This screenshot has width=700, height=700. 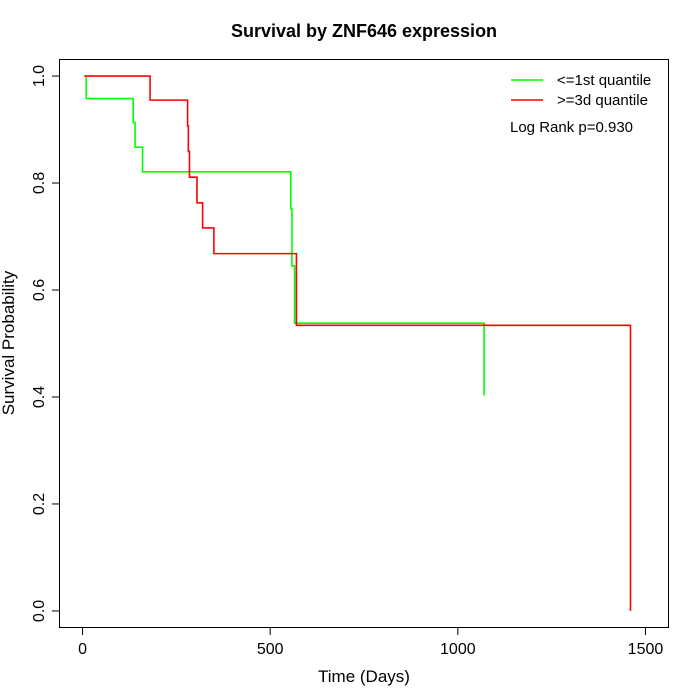 I want to click on legend-label-1: >=3d quantile, so click(x=602, y=100).